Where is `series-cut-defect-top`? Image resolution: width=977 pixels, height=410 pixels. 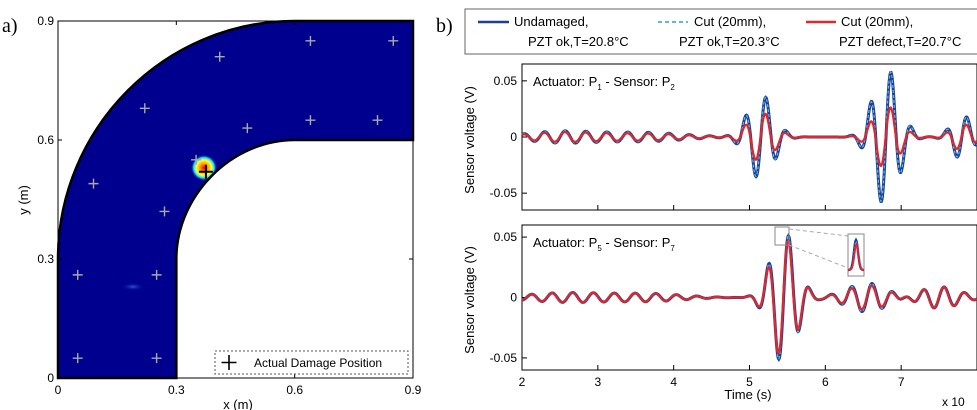 series-cut-defect-top is located at coordinates (749, 137).